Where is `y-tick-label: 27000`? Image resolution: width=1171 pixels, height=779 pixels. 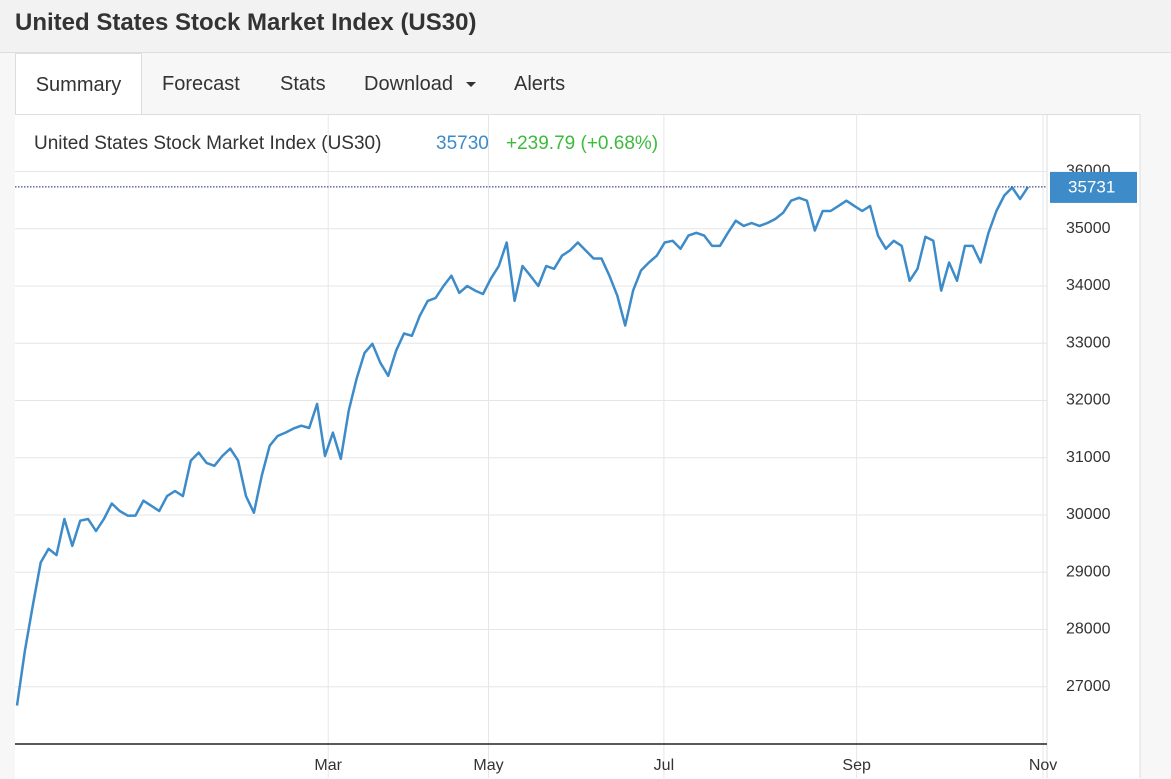 y-tick-label: 27000 is located at coordinates (1088, 686).